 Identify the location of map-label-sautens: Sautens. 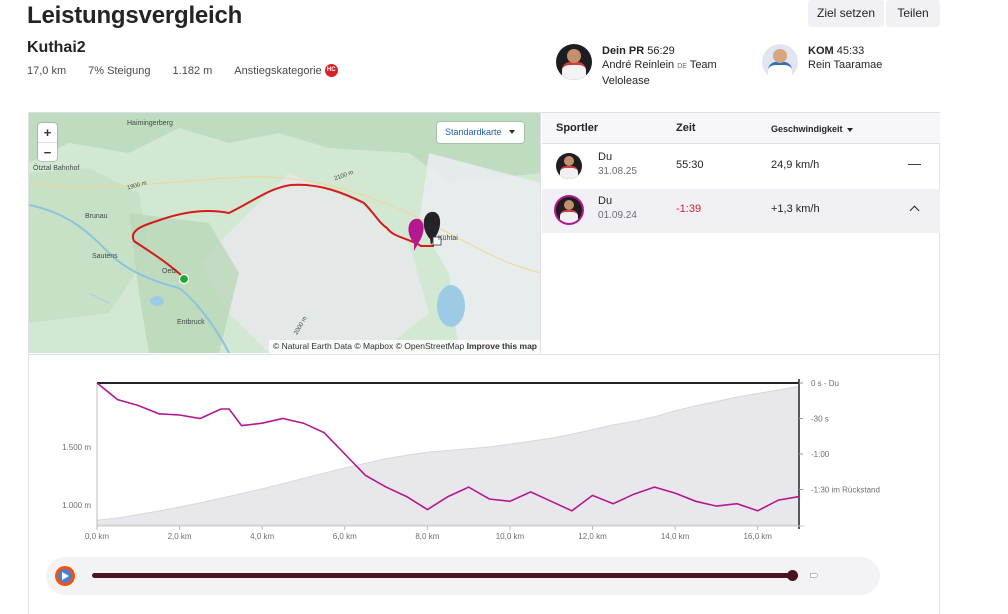
(105, 256).